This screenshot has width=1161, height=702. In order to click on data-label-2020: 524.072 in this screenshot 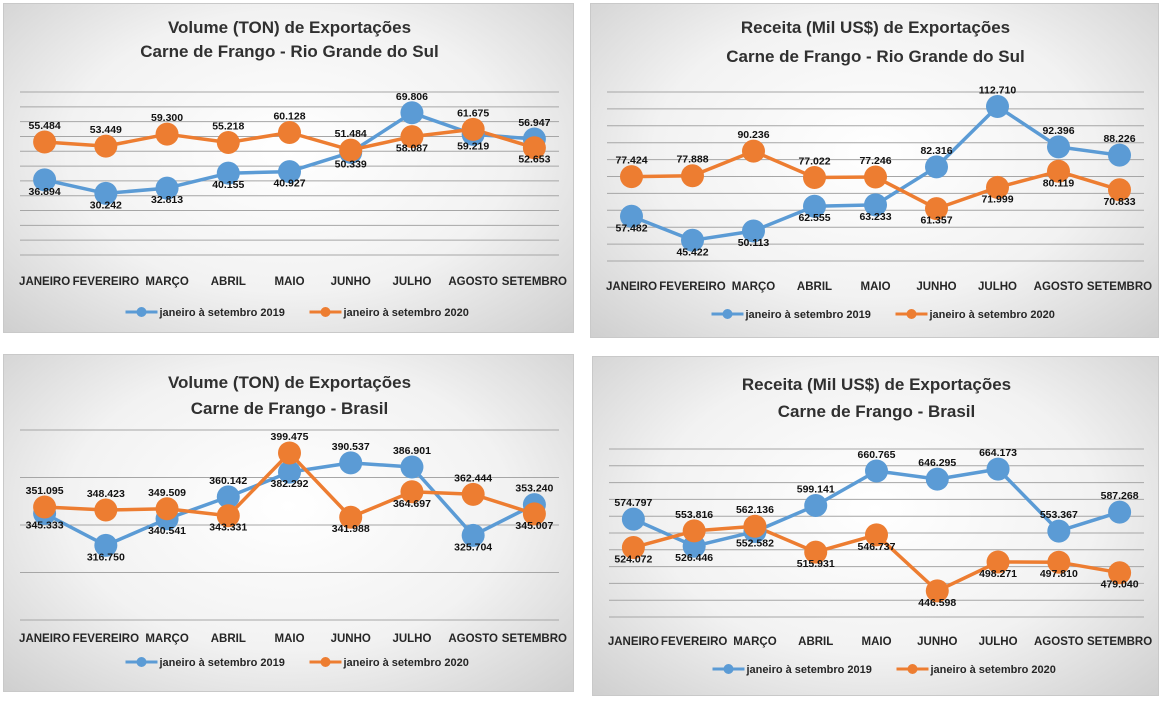, I will do `click(633, 560)`.